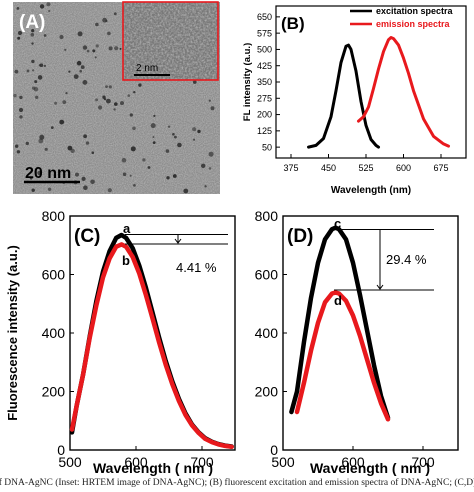 The width and height of the screenshot is (474, 492). What do you see at coordinates (264, 17) in the screenshot?
I see `y-tick-label: 650` at bounding box center [264, 17].